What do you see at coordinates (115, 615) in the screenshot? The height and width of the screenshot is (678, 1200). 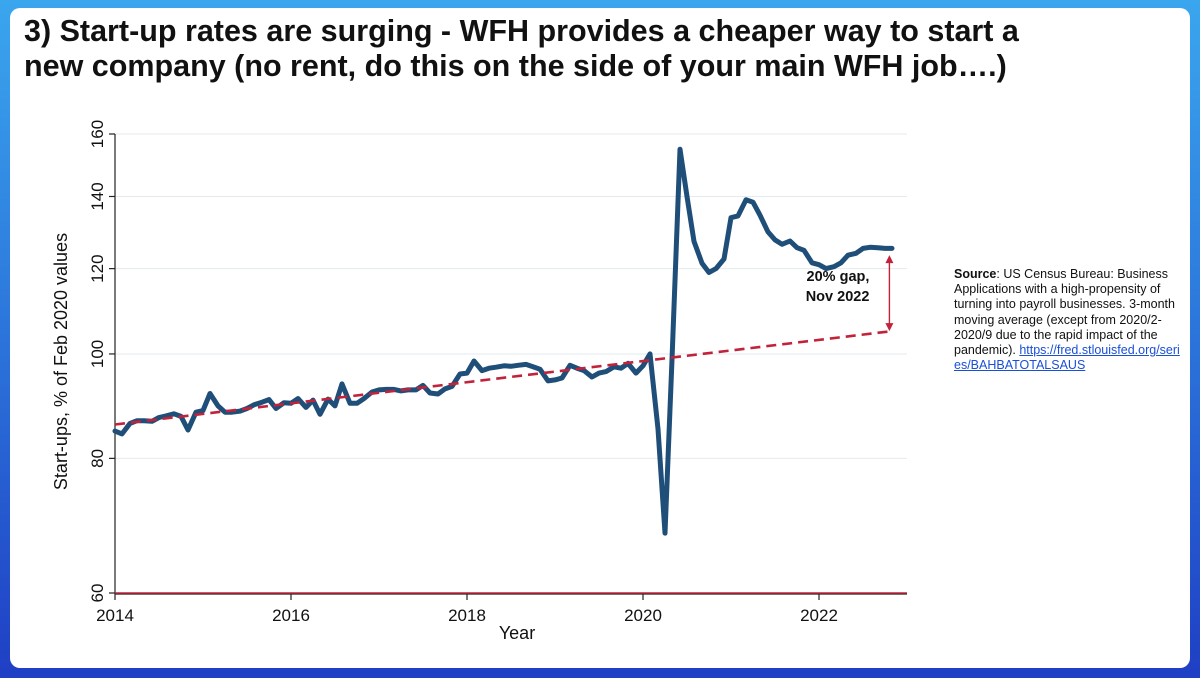 I see `x-tick-label-2014: 2014` at bounding box center [115, 615].